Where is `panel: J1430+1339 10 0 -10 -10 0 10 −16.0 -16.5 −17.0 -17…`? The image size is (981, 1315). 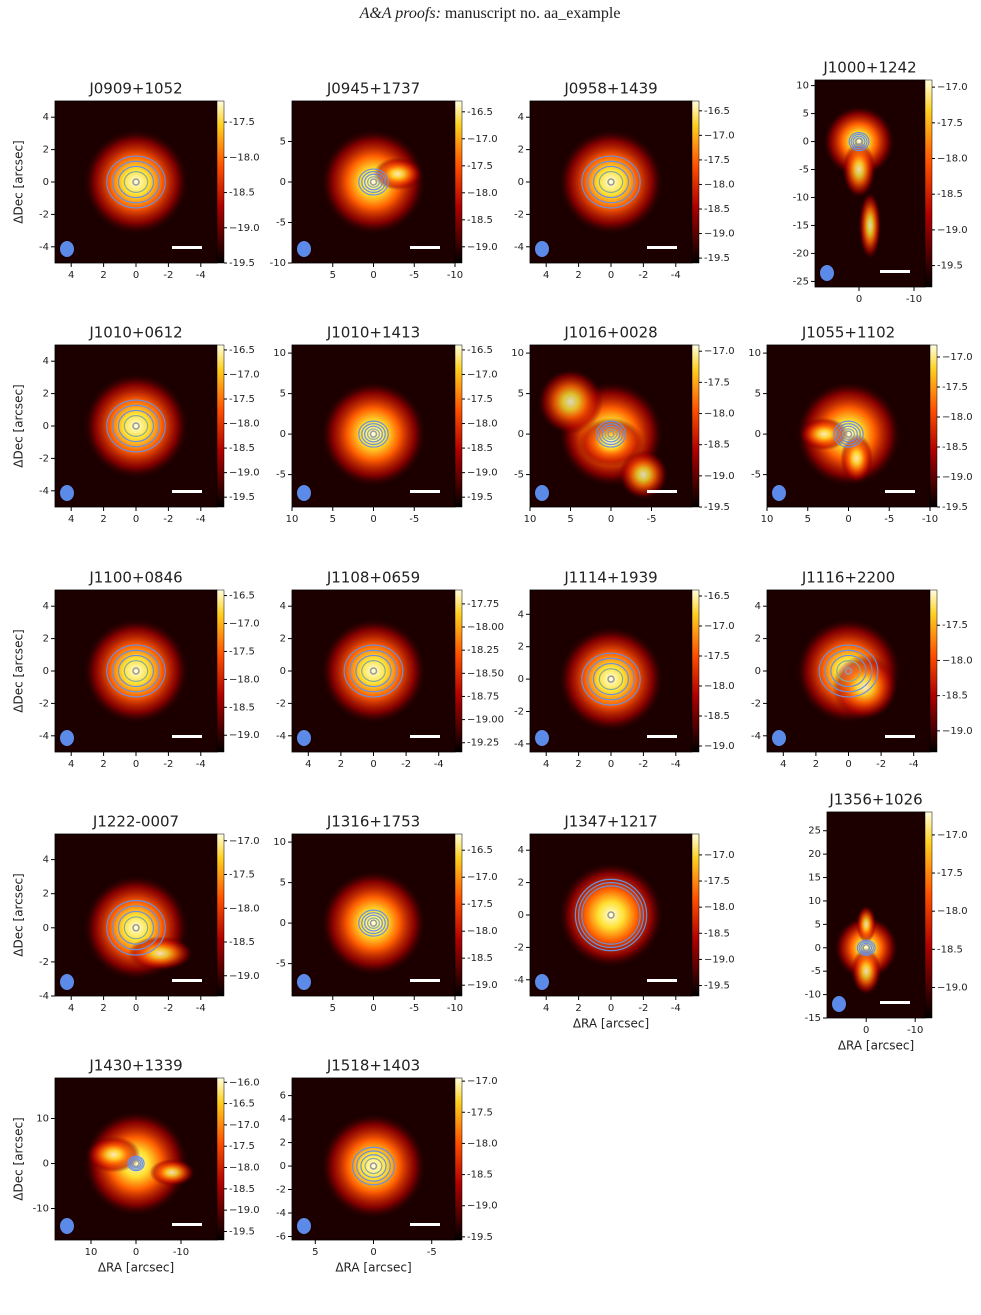
panel: J1430+1339 10 0 -10 -10 0 10 −16.0 -16.5 −17.0 -17… is located at coordinates (136, 1166).